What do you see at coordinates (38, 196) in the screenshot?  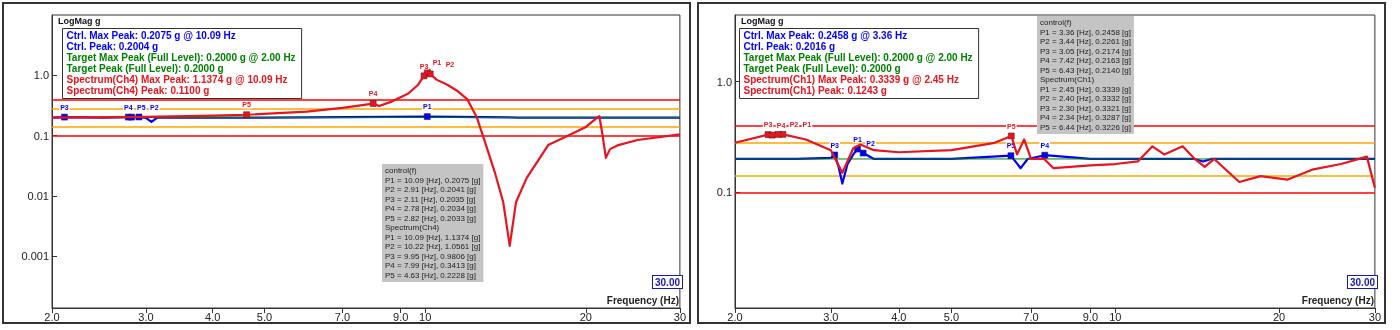 I see `y-tick-label: 0.01` at bounding box center [38, 196].